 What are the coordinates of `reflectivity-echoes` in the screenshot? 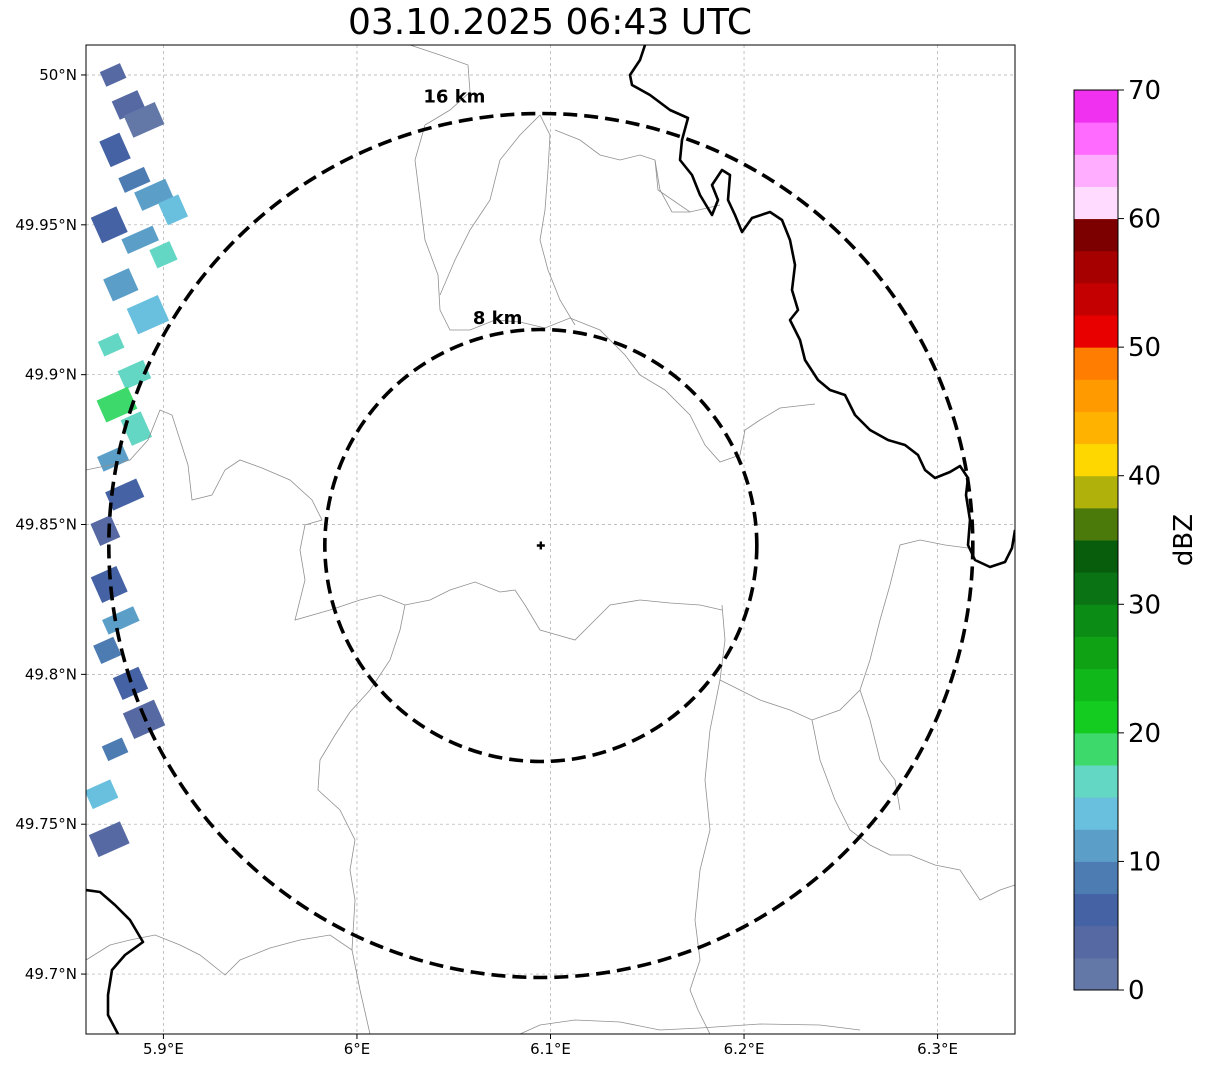 It's located at (137, 460).